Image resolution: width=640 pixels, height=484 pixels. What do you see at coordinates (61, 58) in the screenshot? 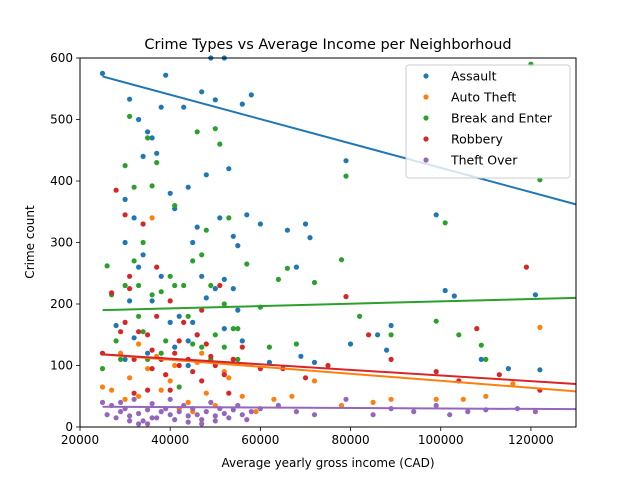
I see `y-tick-label: 600` at bounding box center [61, 58].